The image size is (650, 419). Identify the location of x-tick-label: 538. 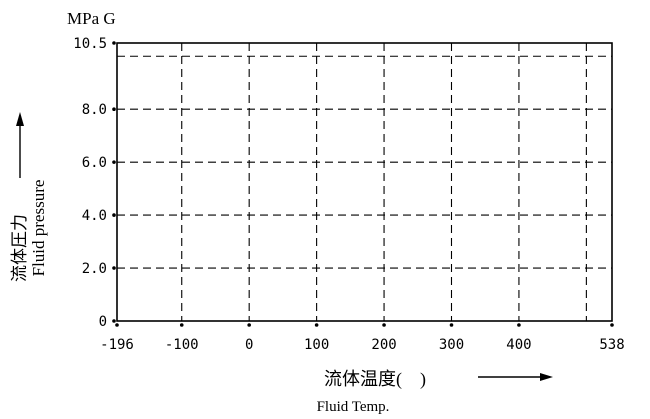
(611, 345).